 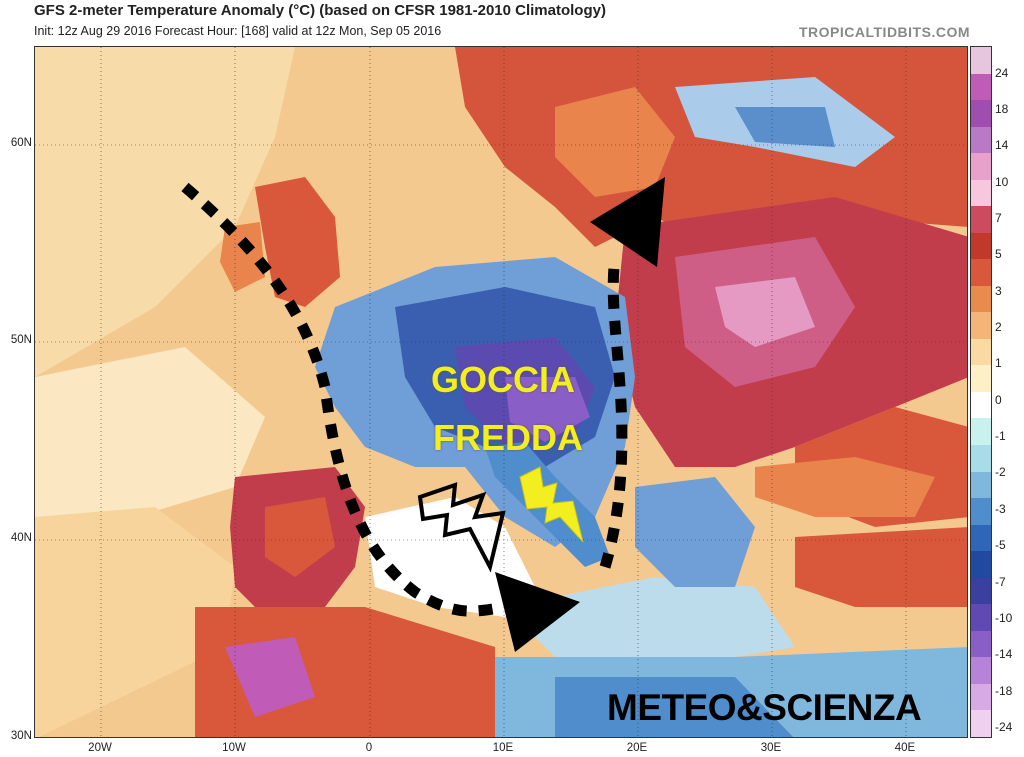 What do you see at coordinates (637, 748) in the screenshot?
I see `lon-label-20e: 20E` at bounding box center [637, 748].